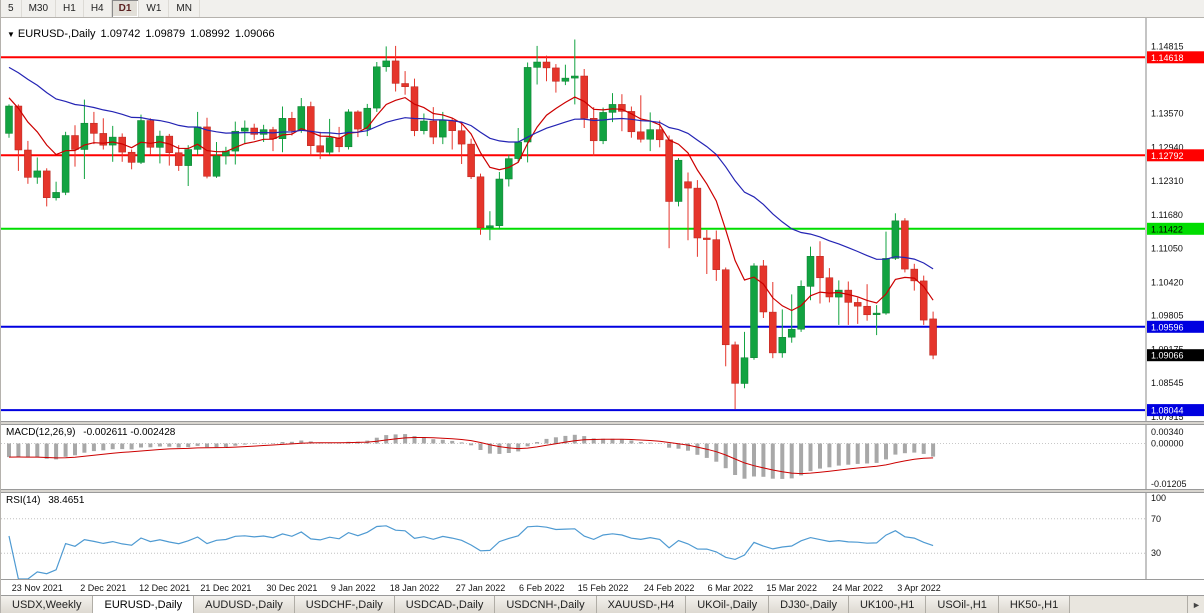  What do you see at coordinates (154, 8) in the screenshot?
I see `timeframe-button-w1: W1` at bounding box center [154, 8].